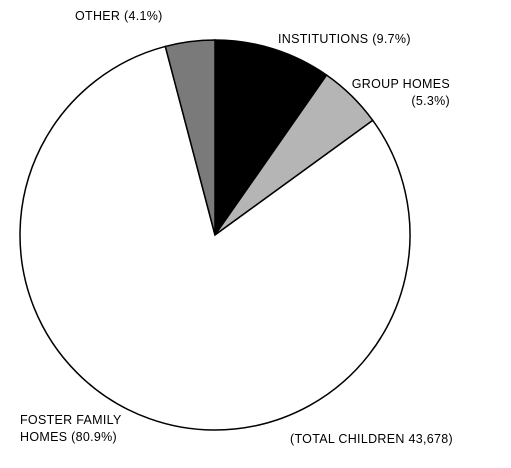 The width and height of the screenshot is (511, 468). What do you see at coordinates (430, 101) in the screenshot?
I see `value-label: (5.3%)` at bounding box center [430, 101].